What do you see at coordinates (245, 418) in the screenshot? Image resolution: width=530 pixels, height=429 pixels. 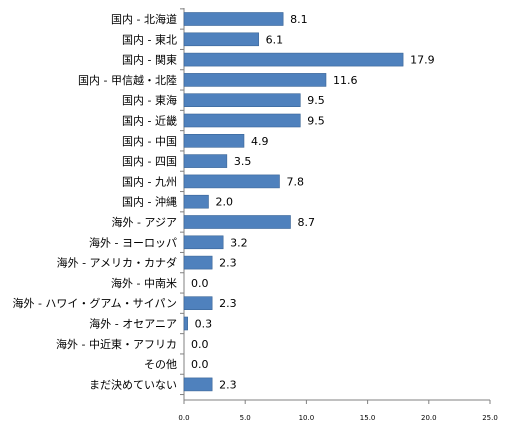 I see `x-tick-label: 5.0` at bounding box center [245, 418].